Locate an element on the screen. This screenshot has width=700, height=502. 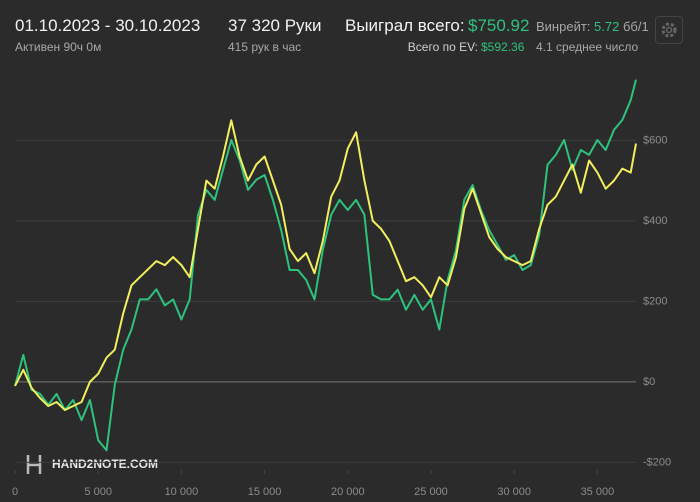
x-tick-label: 25 000 is located at coordinates (431, 492).